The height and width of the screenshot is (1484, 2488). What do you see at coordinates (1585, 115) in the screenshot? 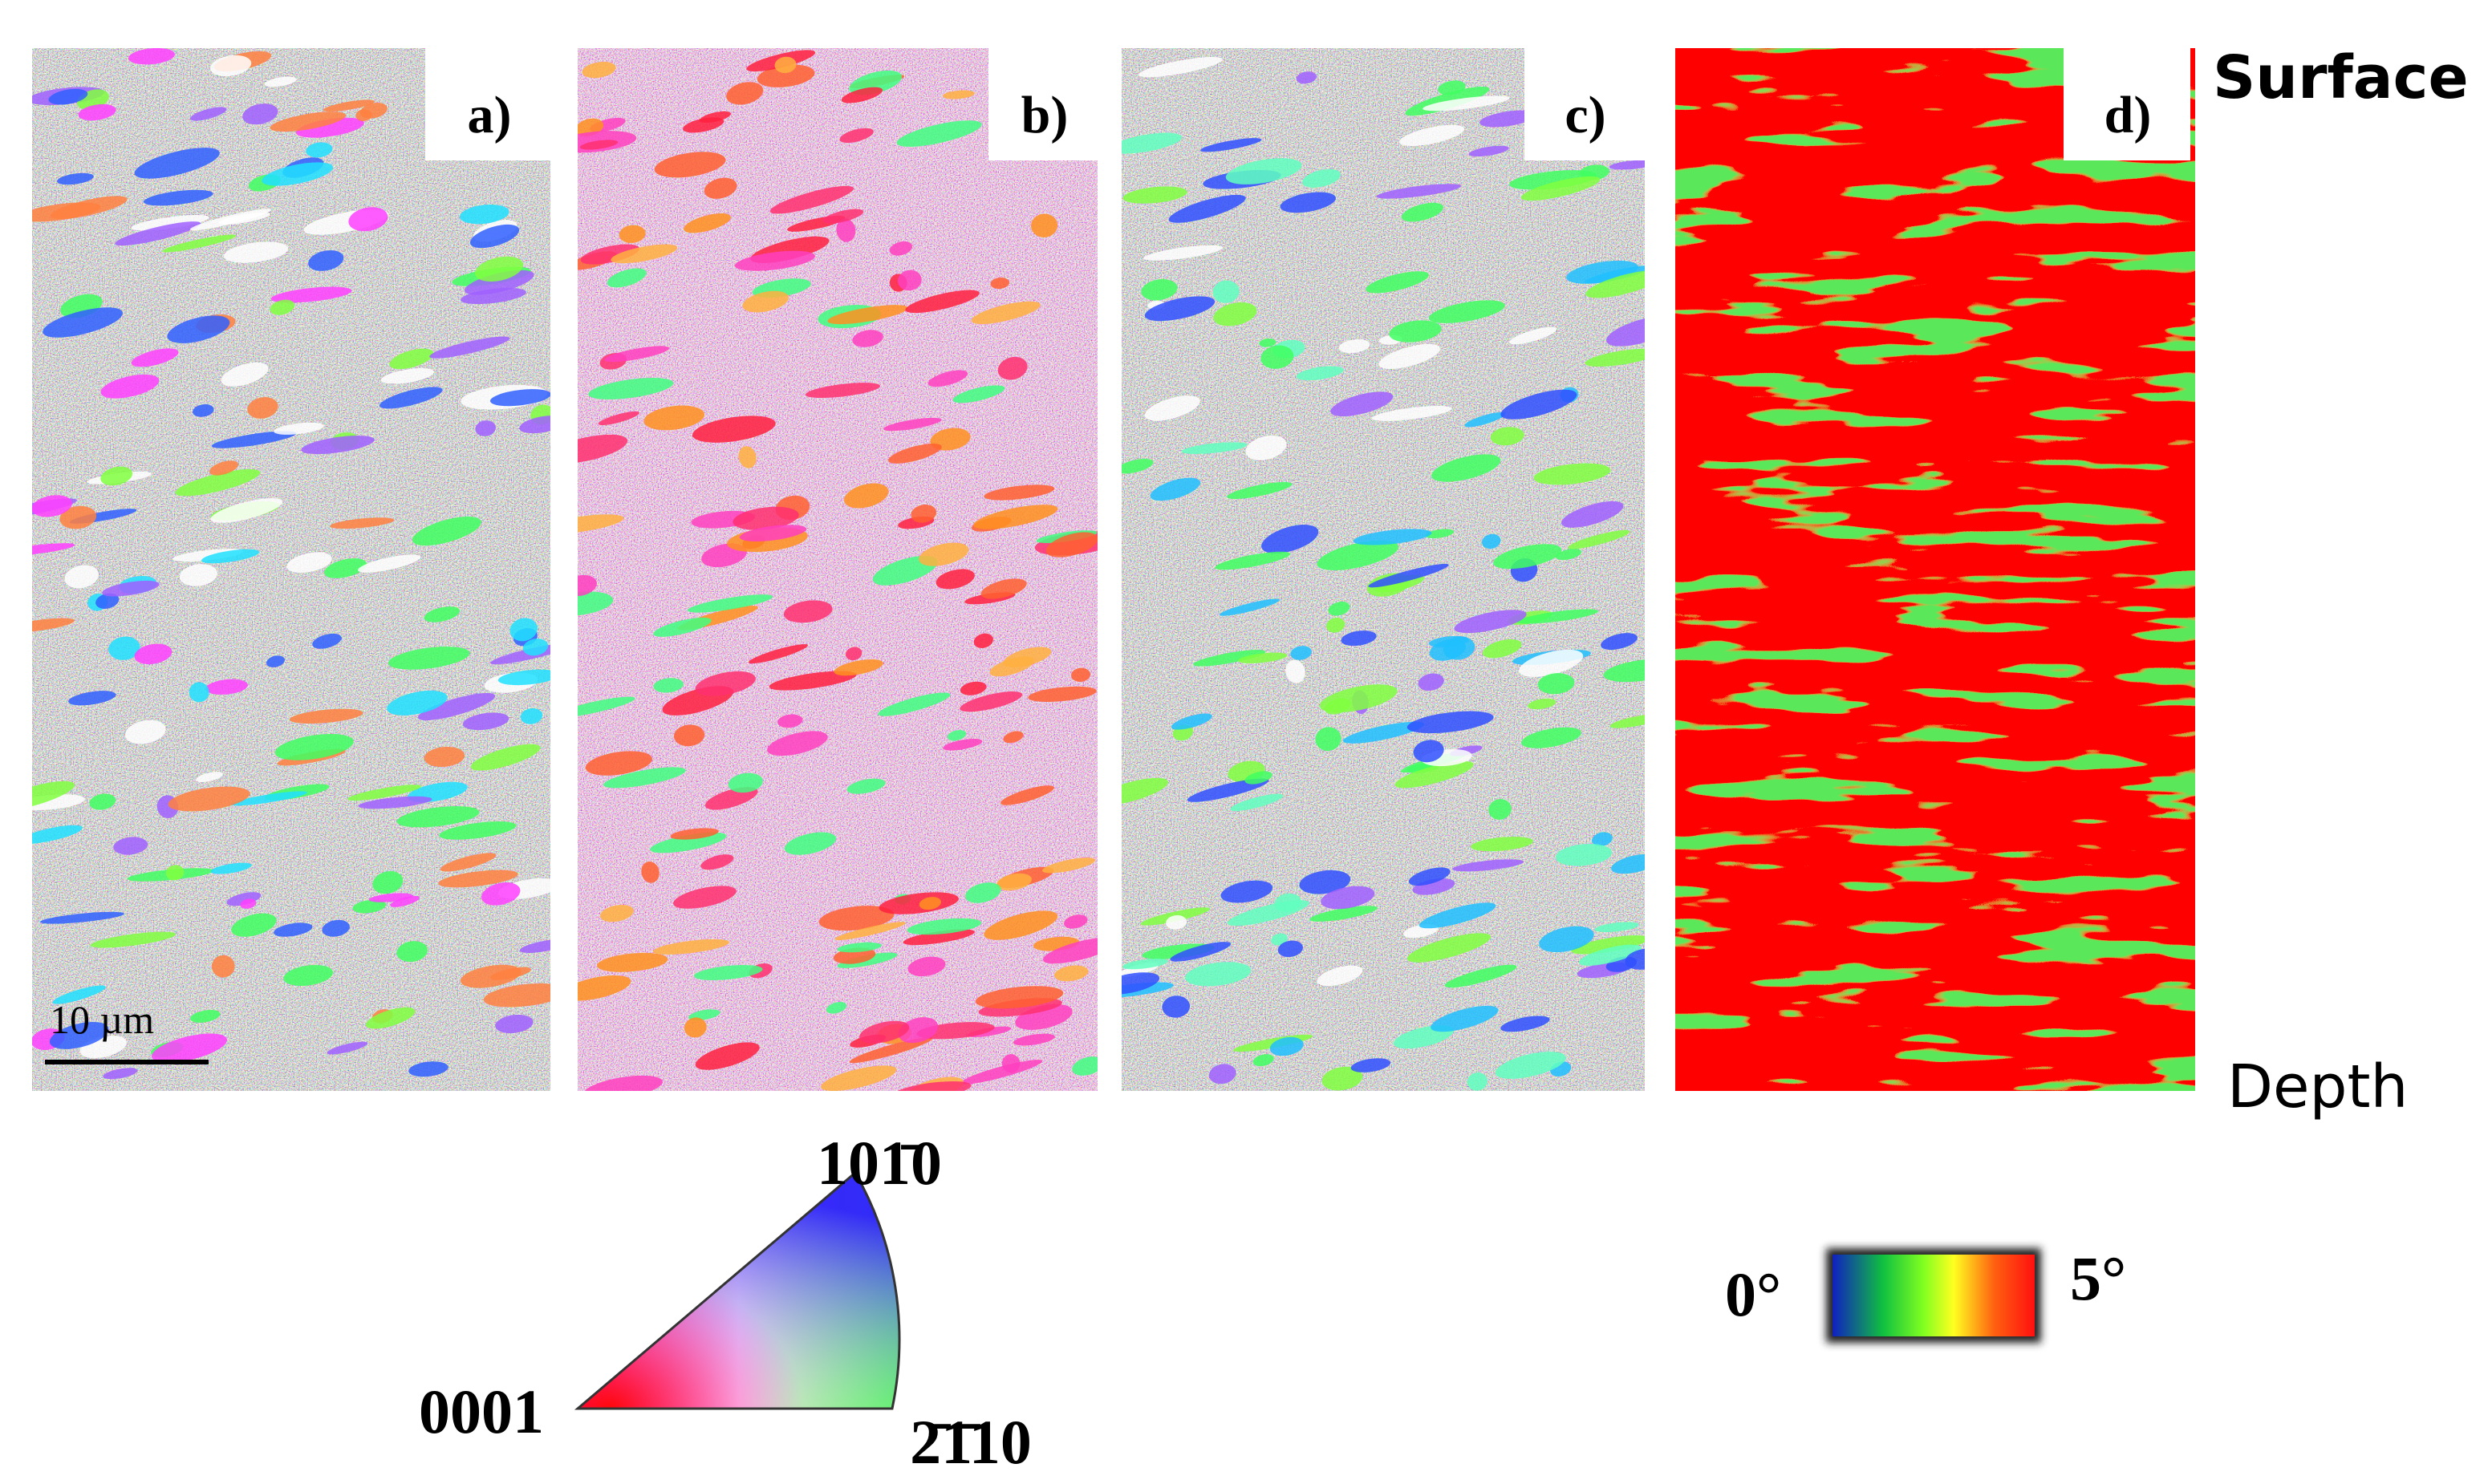
I see `panel-label: c)` at bounding box center [1585, 115].